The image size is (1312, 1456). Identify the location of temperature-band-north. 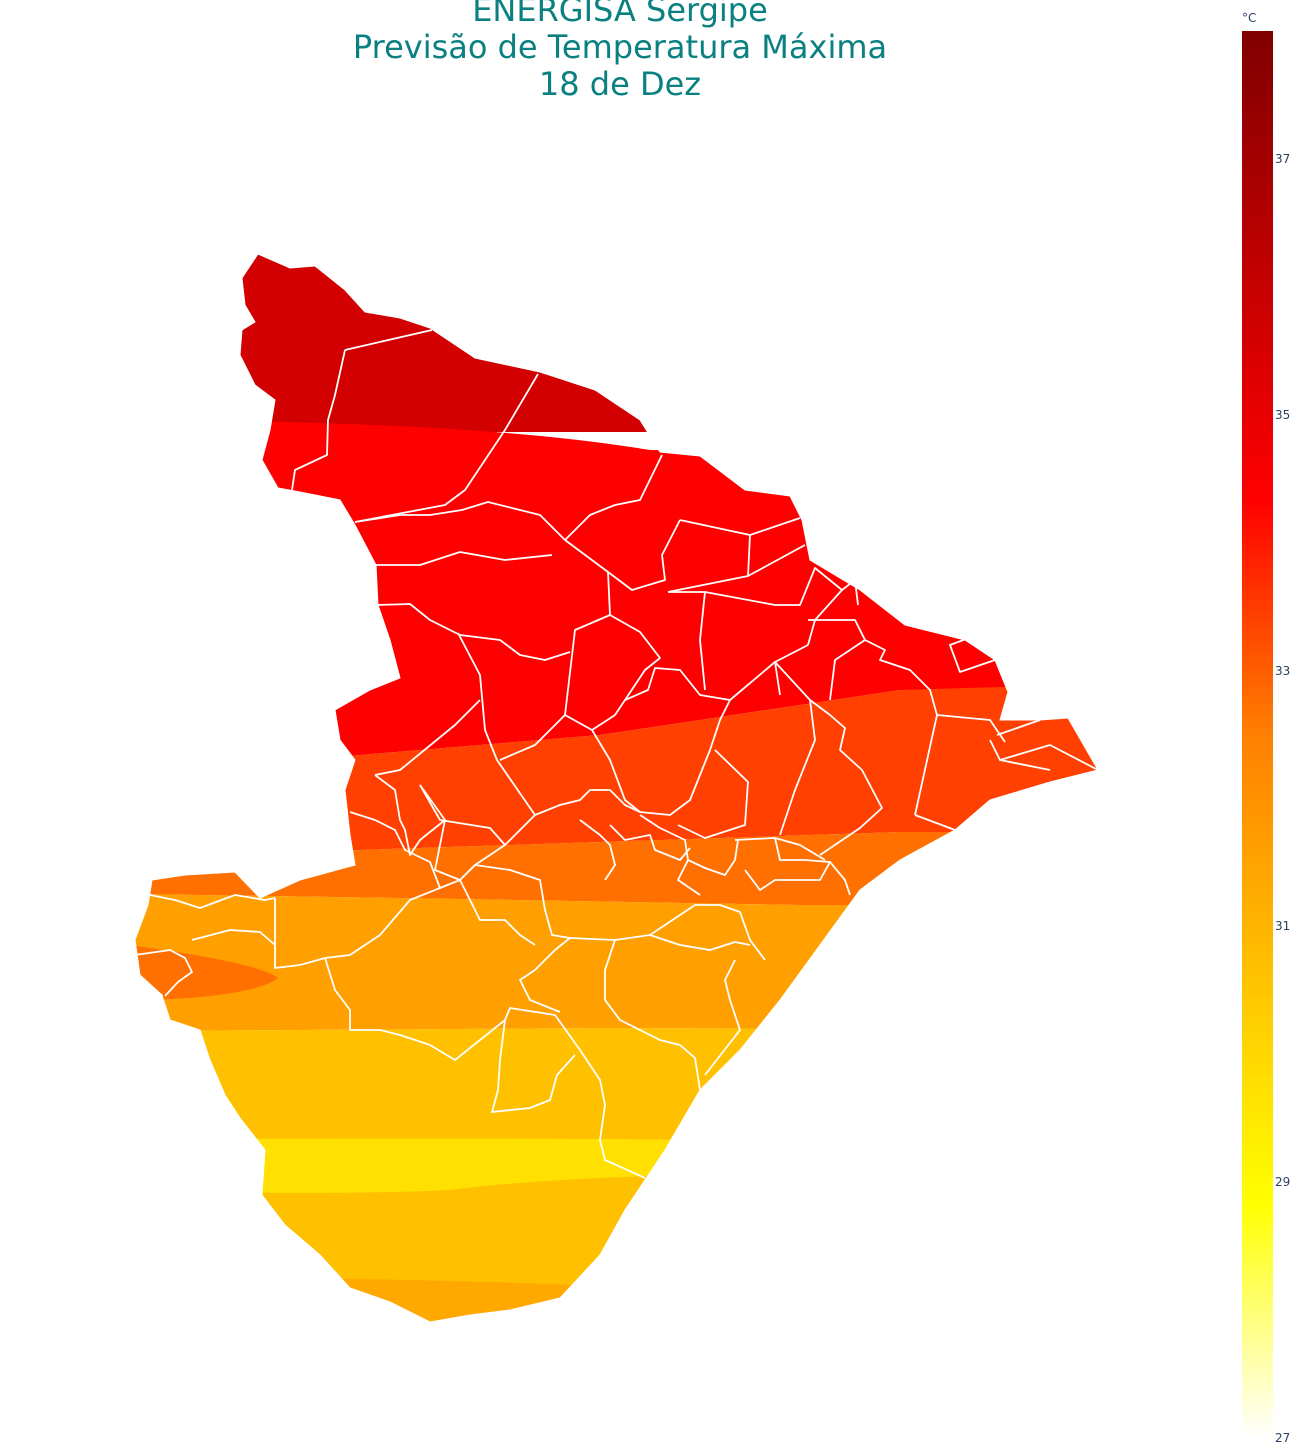
(616, 343).